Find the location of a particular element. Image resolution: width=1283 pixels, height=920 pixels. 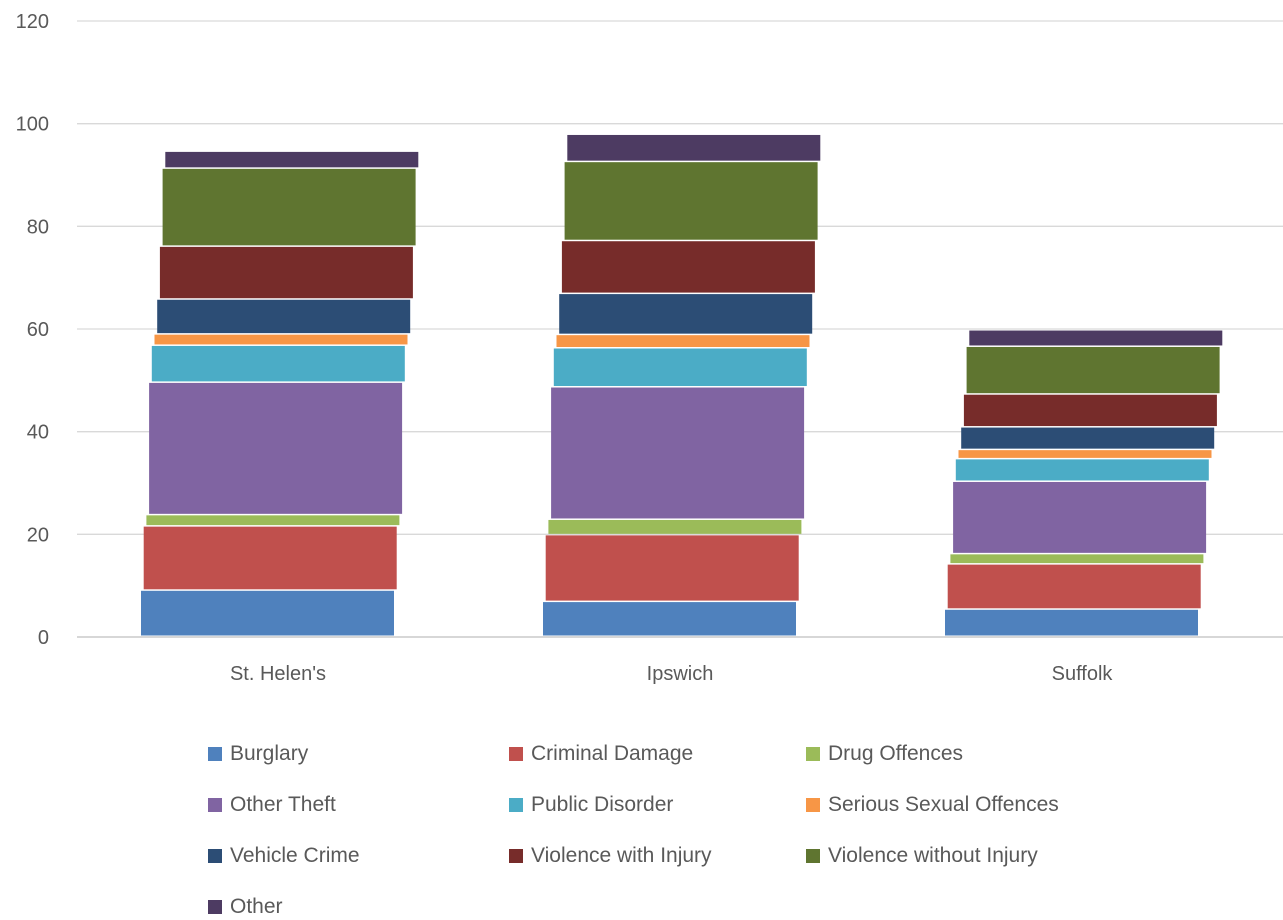

y-tick-label: 100 is located at coordinates (32, 125).